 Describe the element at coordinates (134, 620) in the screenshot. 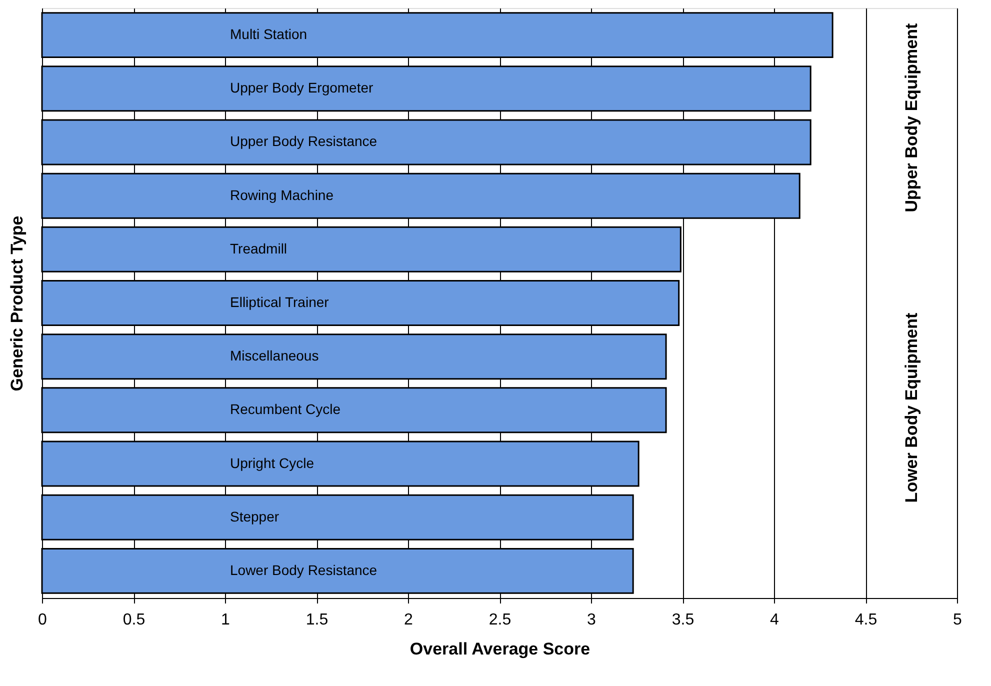

I see `x-tick-label: 0.5` at that location.